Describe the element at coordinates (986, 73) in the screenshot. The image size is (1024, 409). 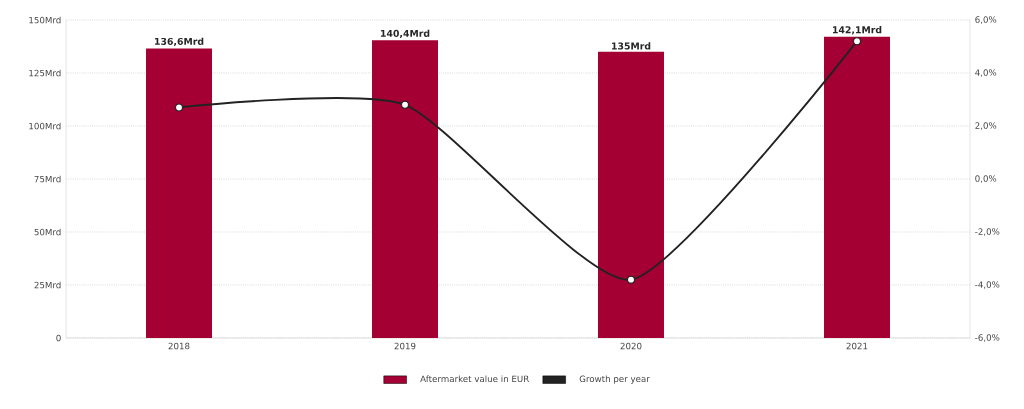
I see `y2-tick-label: 4,0%` at that location.